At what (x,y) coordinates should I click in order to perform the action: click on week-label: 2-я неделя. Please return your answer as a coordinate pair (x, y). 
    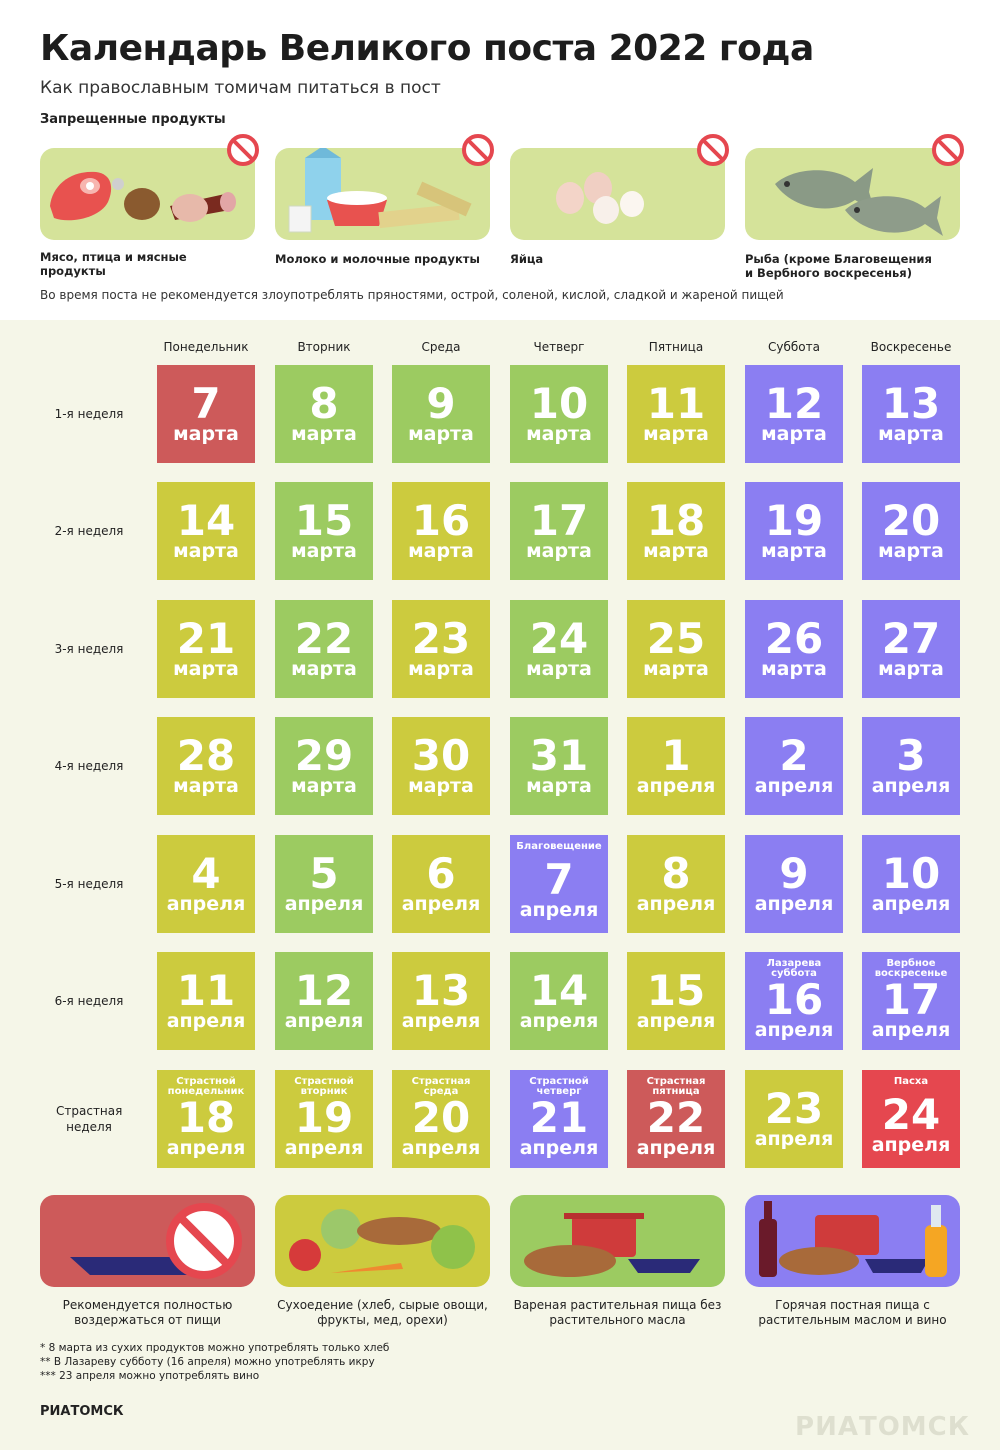
    Looking at the image, I should click on (89, 531).